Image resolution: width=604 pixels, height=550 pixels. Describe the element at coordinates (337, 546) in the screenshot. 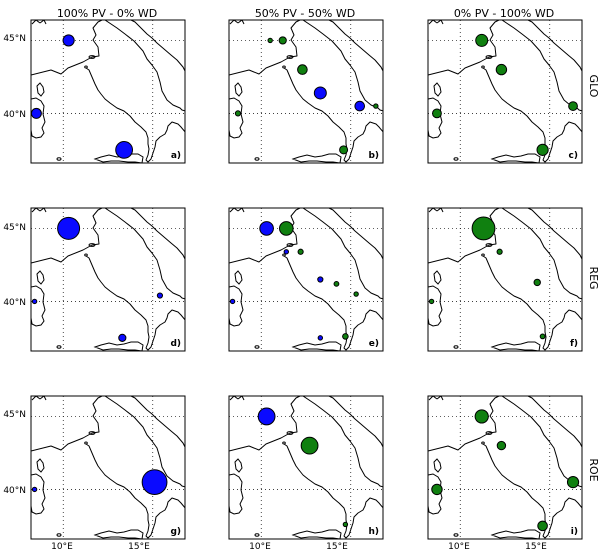

I see `lon-tick-15-col2: 15°E` at that location.